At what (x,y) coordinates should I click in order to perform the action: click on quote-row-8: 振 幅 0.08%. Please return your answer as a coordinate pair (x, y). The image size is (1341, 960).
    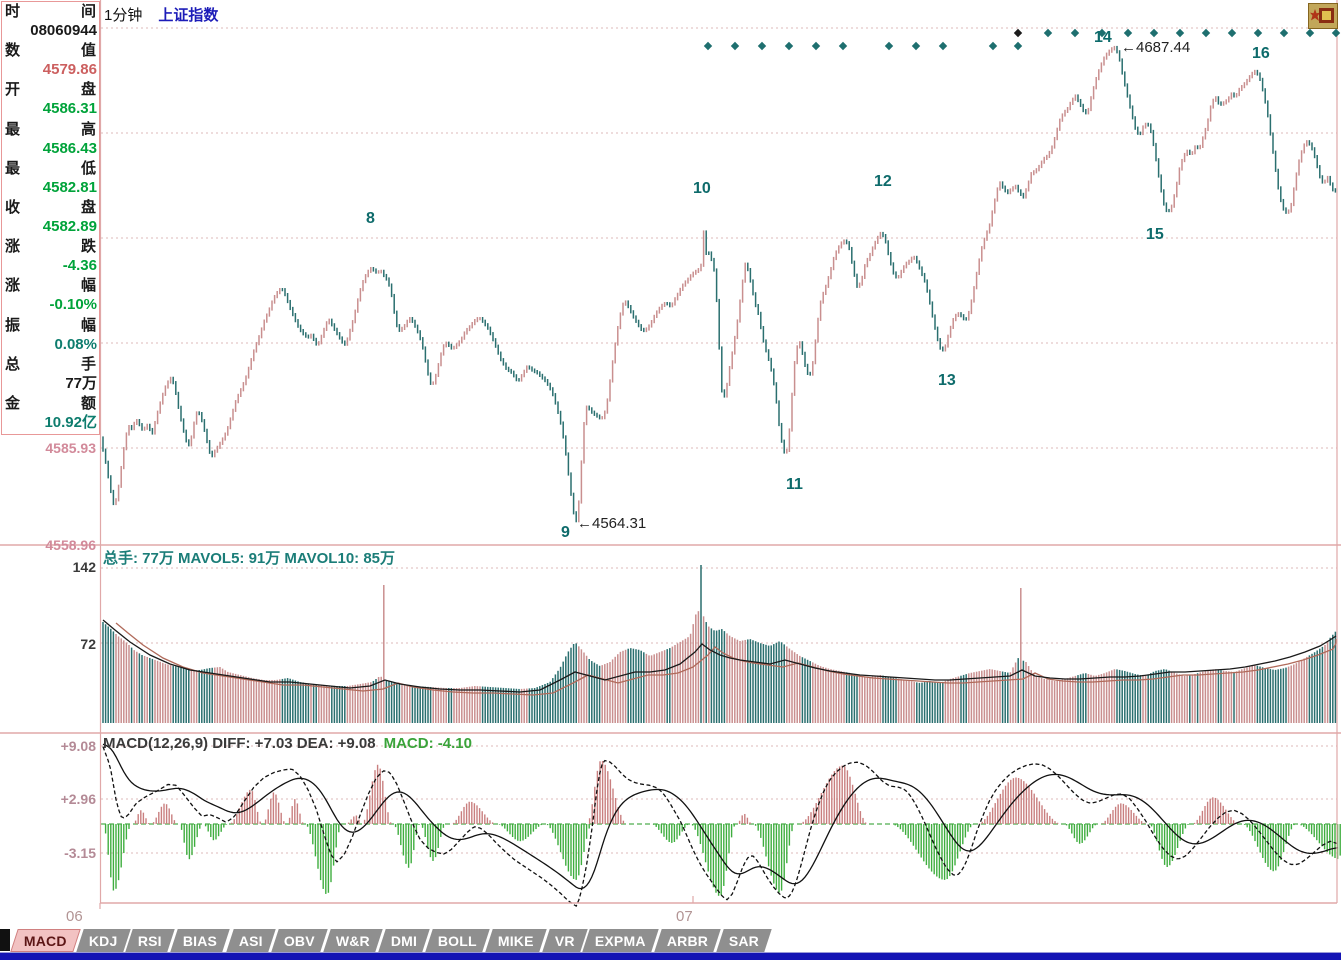
    Looking at the image, I should click on (50, 336).